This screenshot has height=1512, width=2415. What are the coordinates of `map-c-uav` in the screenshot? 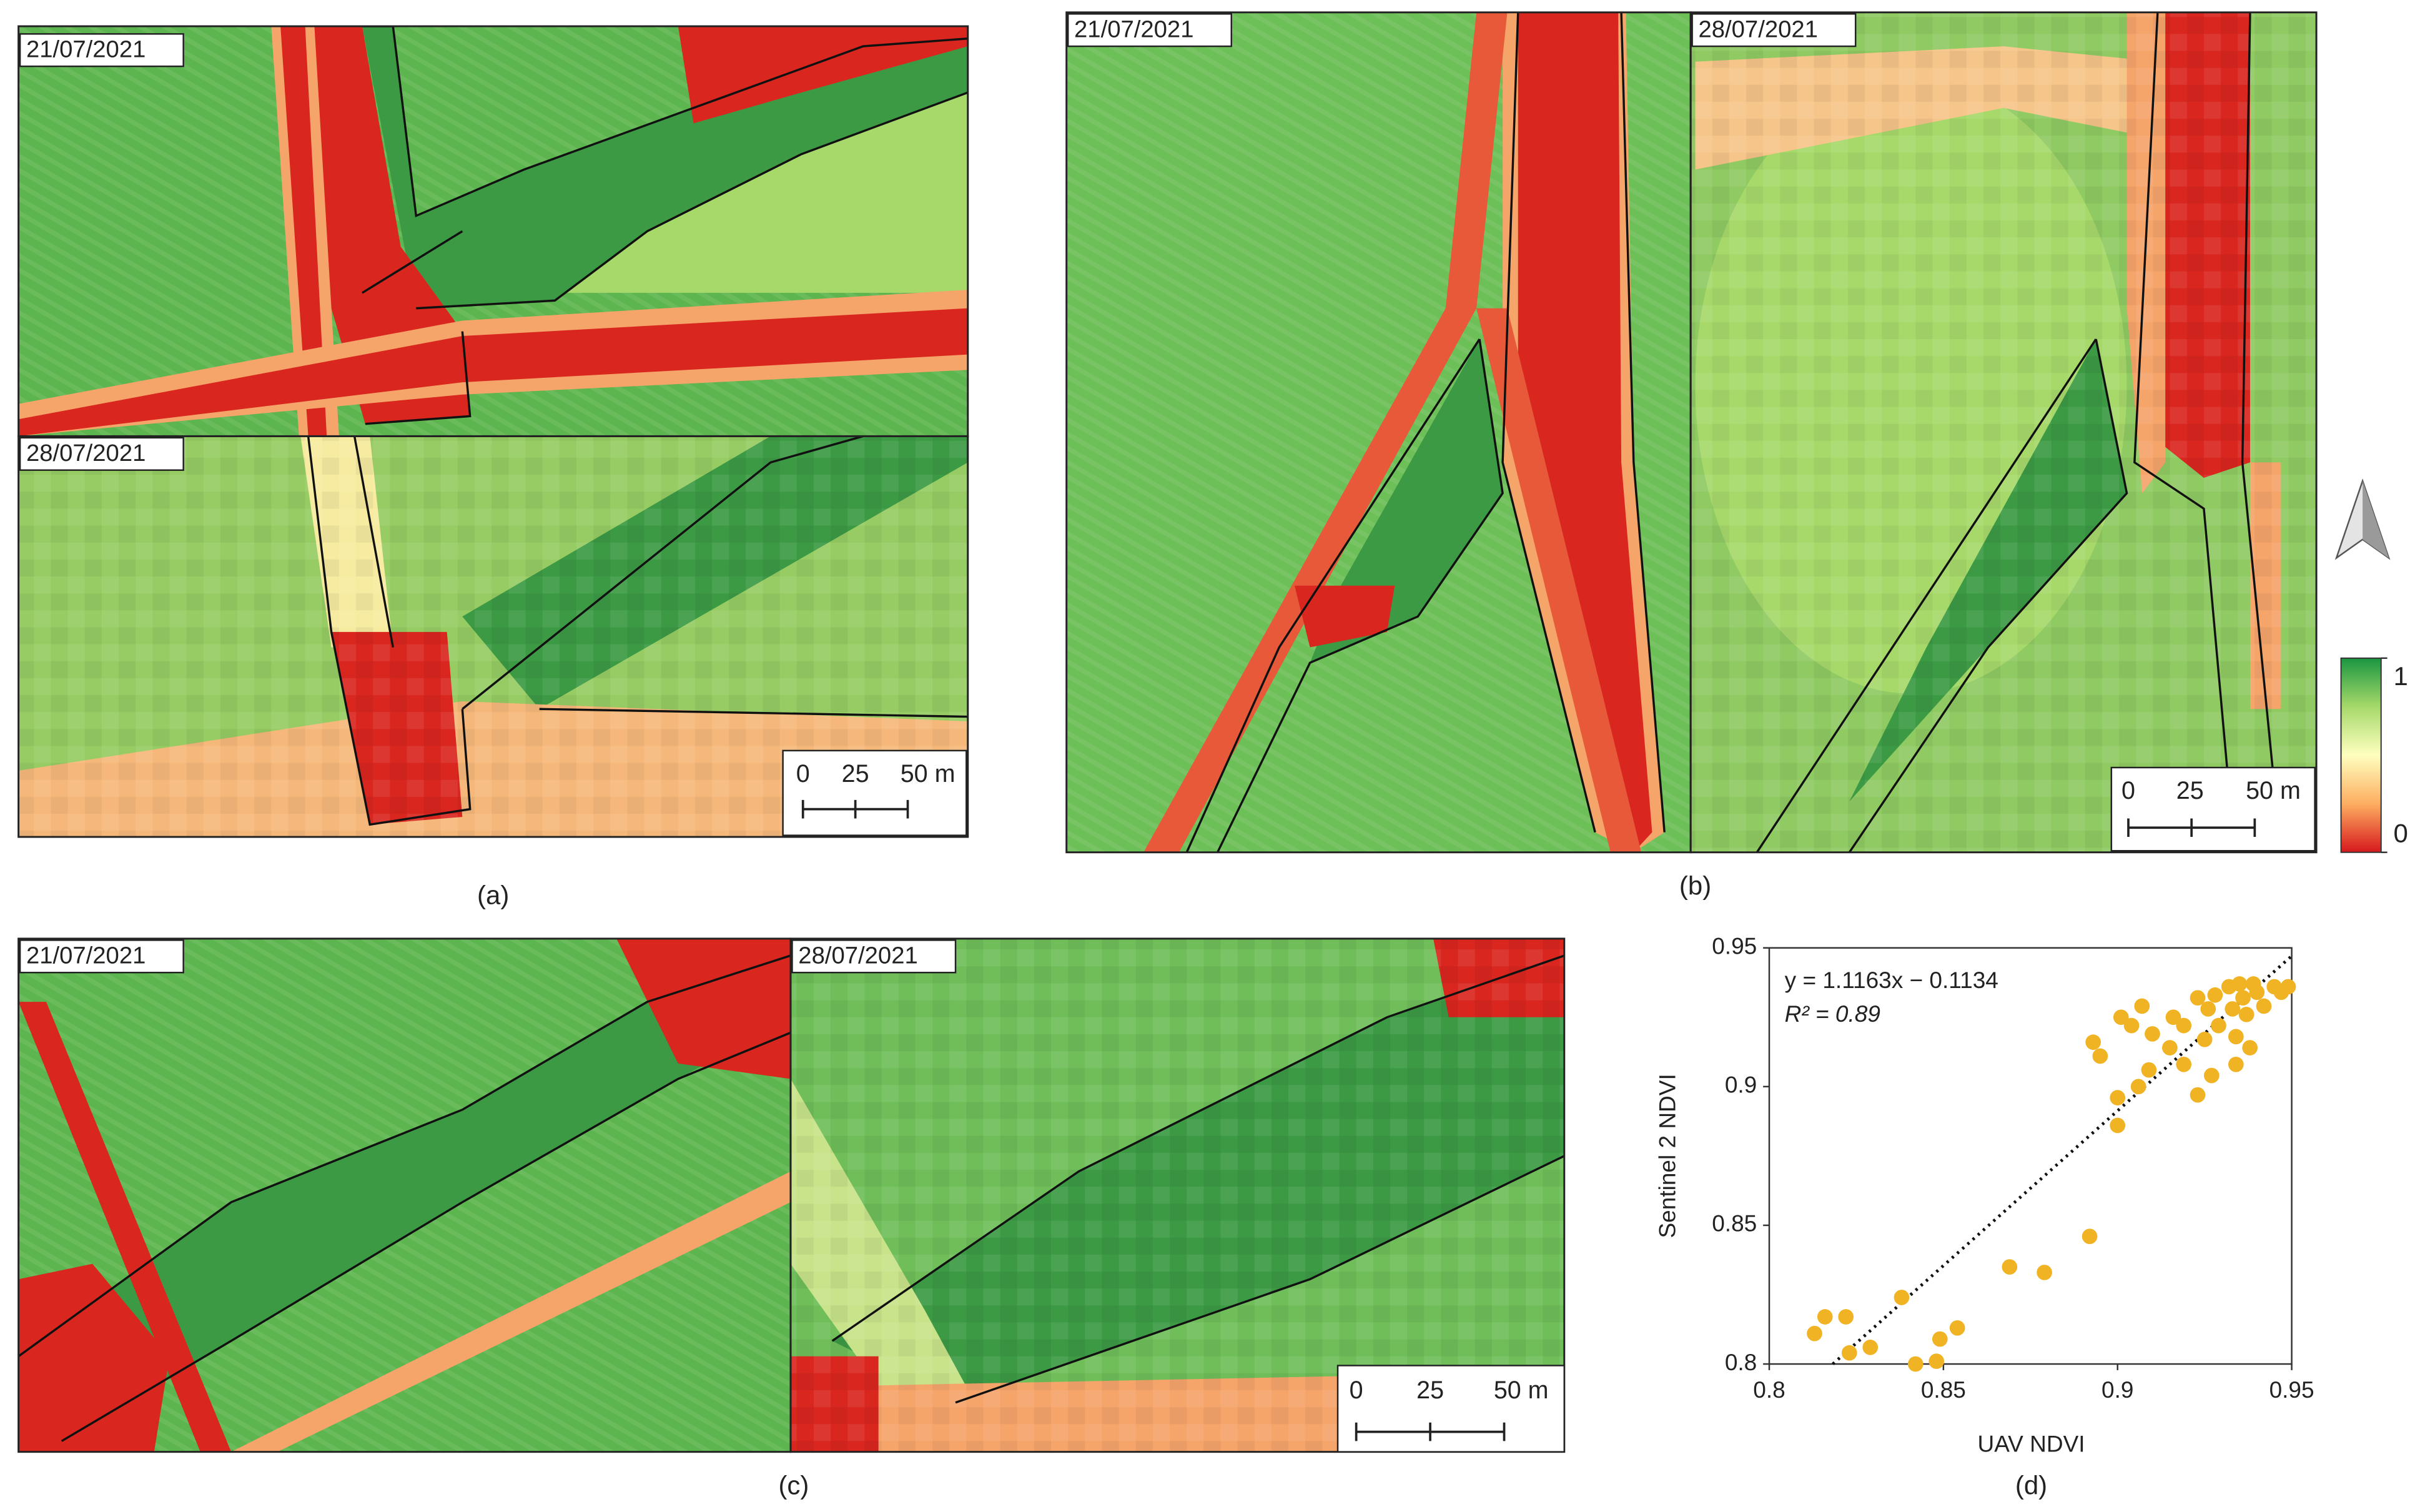 It's located at (404, 1195).